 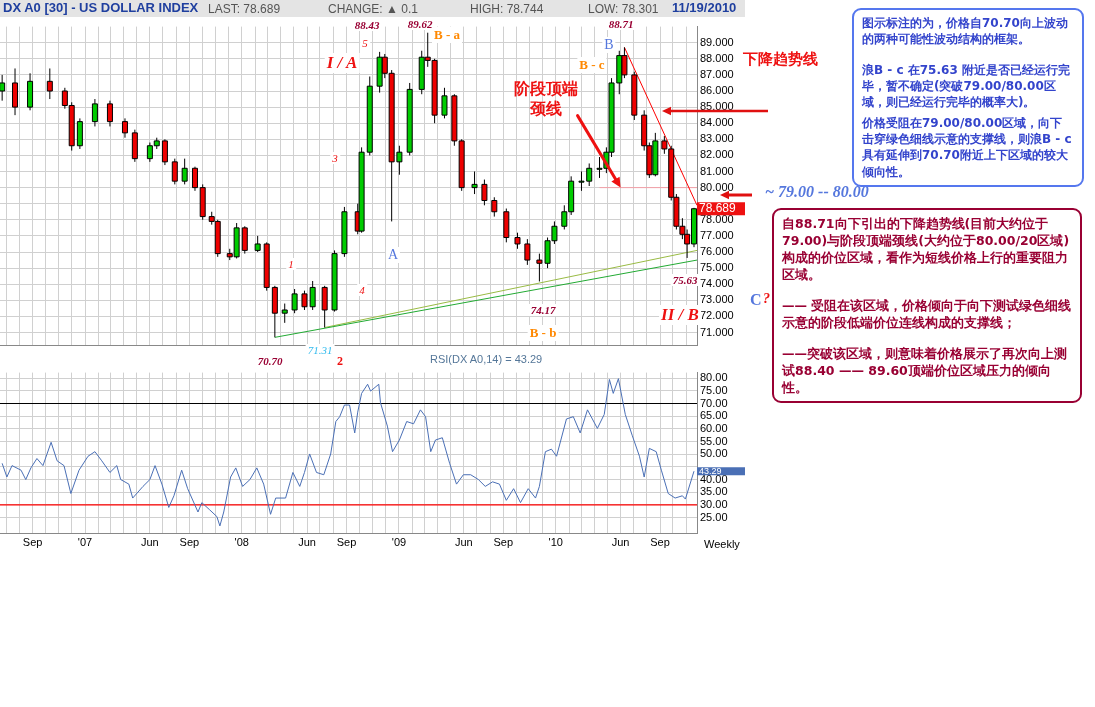 I want to click on y-tick-label: 74.000, so click(x=717, y=283).